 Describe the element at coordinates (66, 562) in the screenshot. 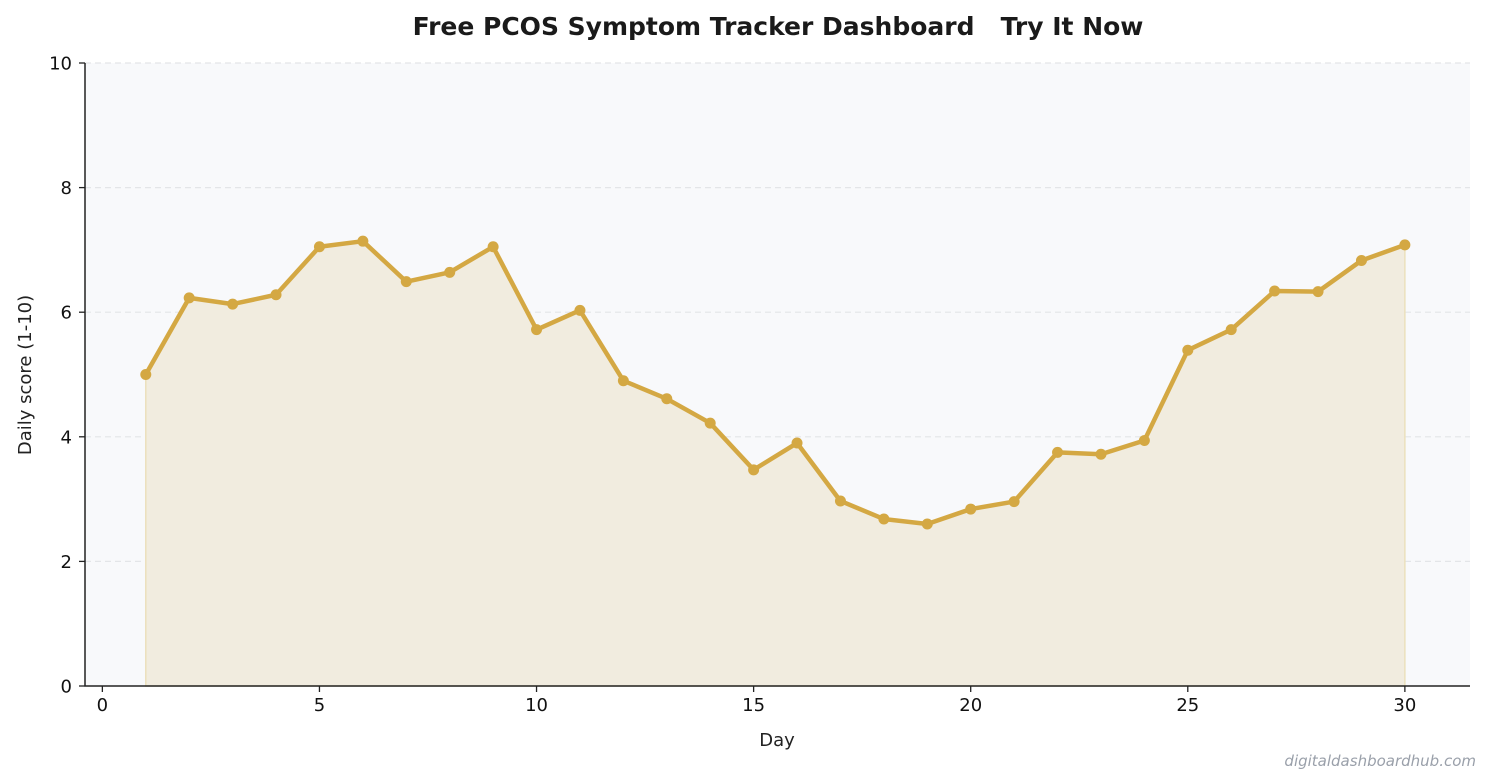

I see `y-tick-label-2: 2` at that location.